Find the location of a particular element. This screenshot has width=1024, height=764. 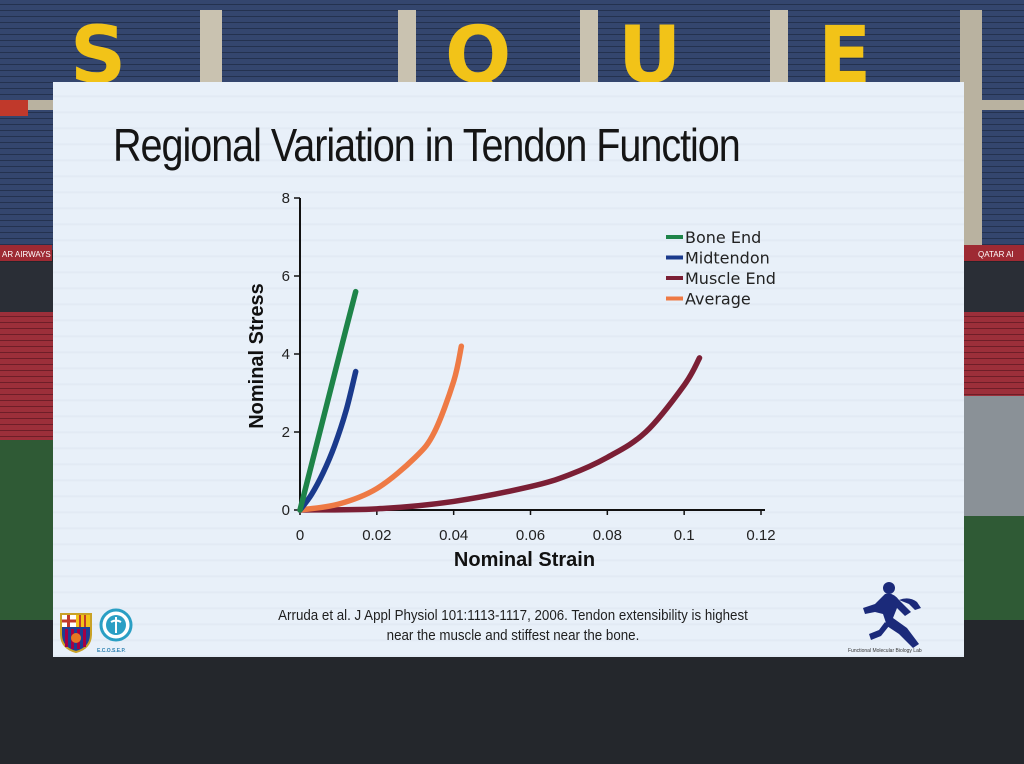

y-tick-label: 0 is located at coordinates (286, 510).